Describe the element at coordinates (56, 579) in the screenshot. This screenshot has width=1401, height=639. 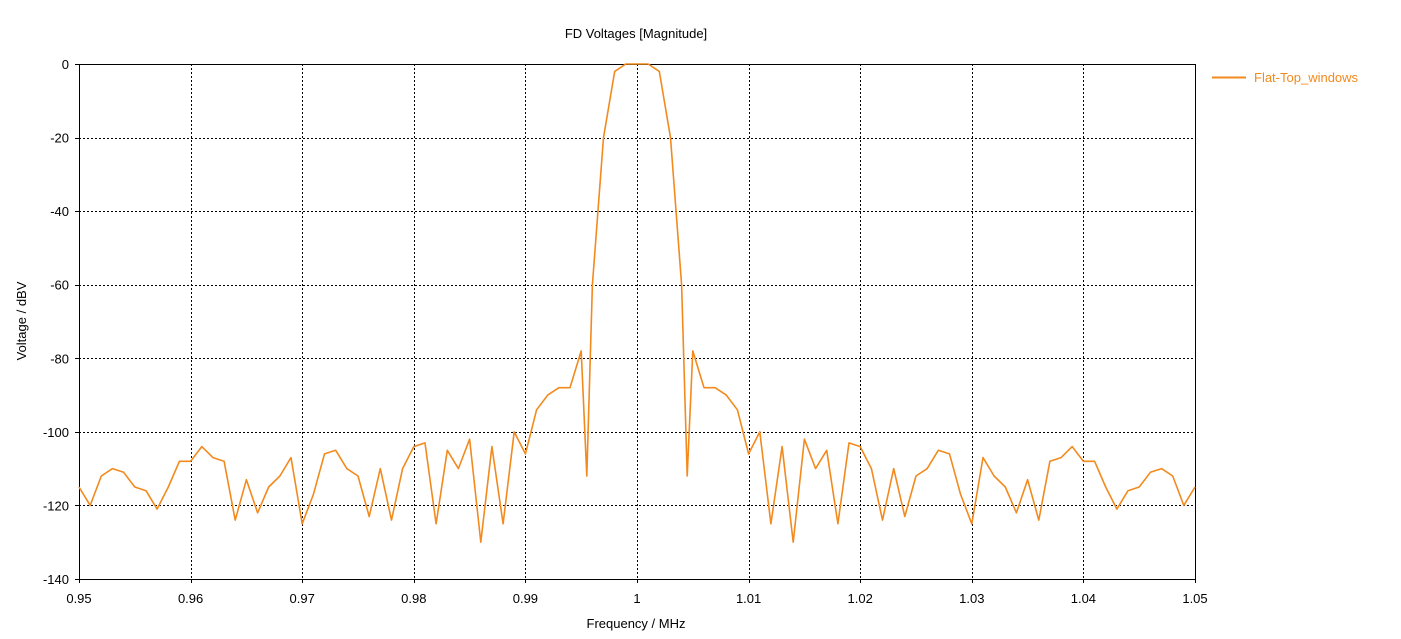
I see `y-tick-label: -140` at that location.